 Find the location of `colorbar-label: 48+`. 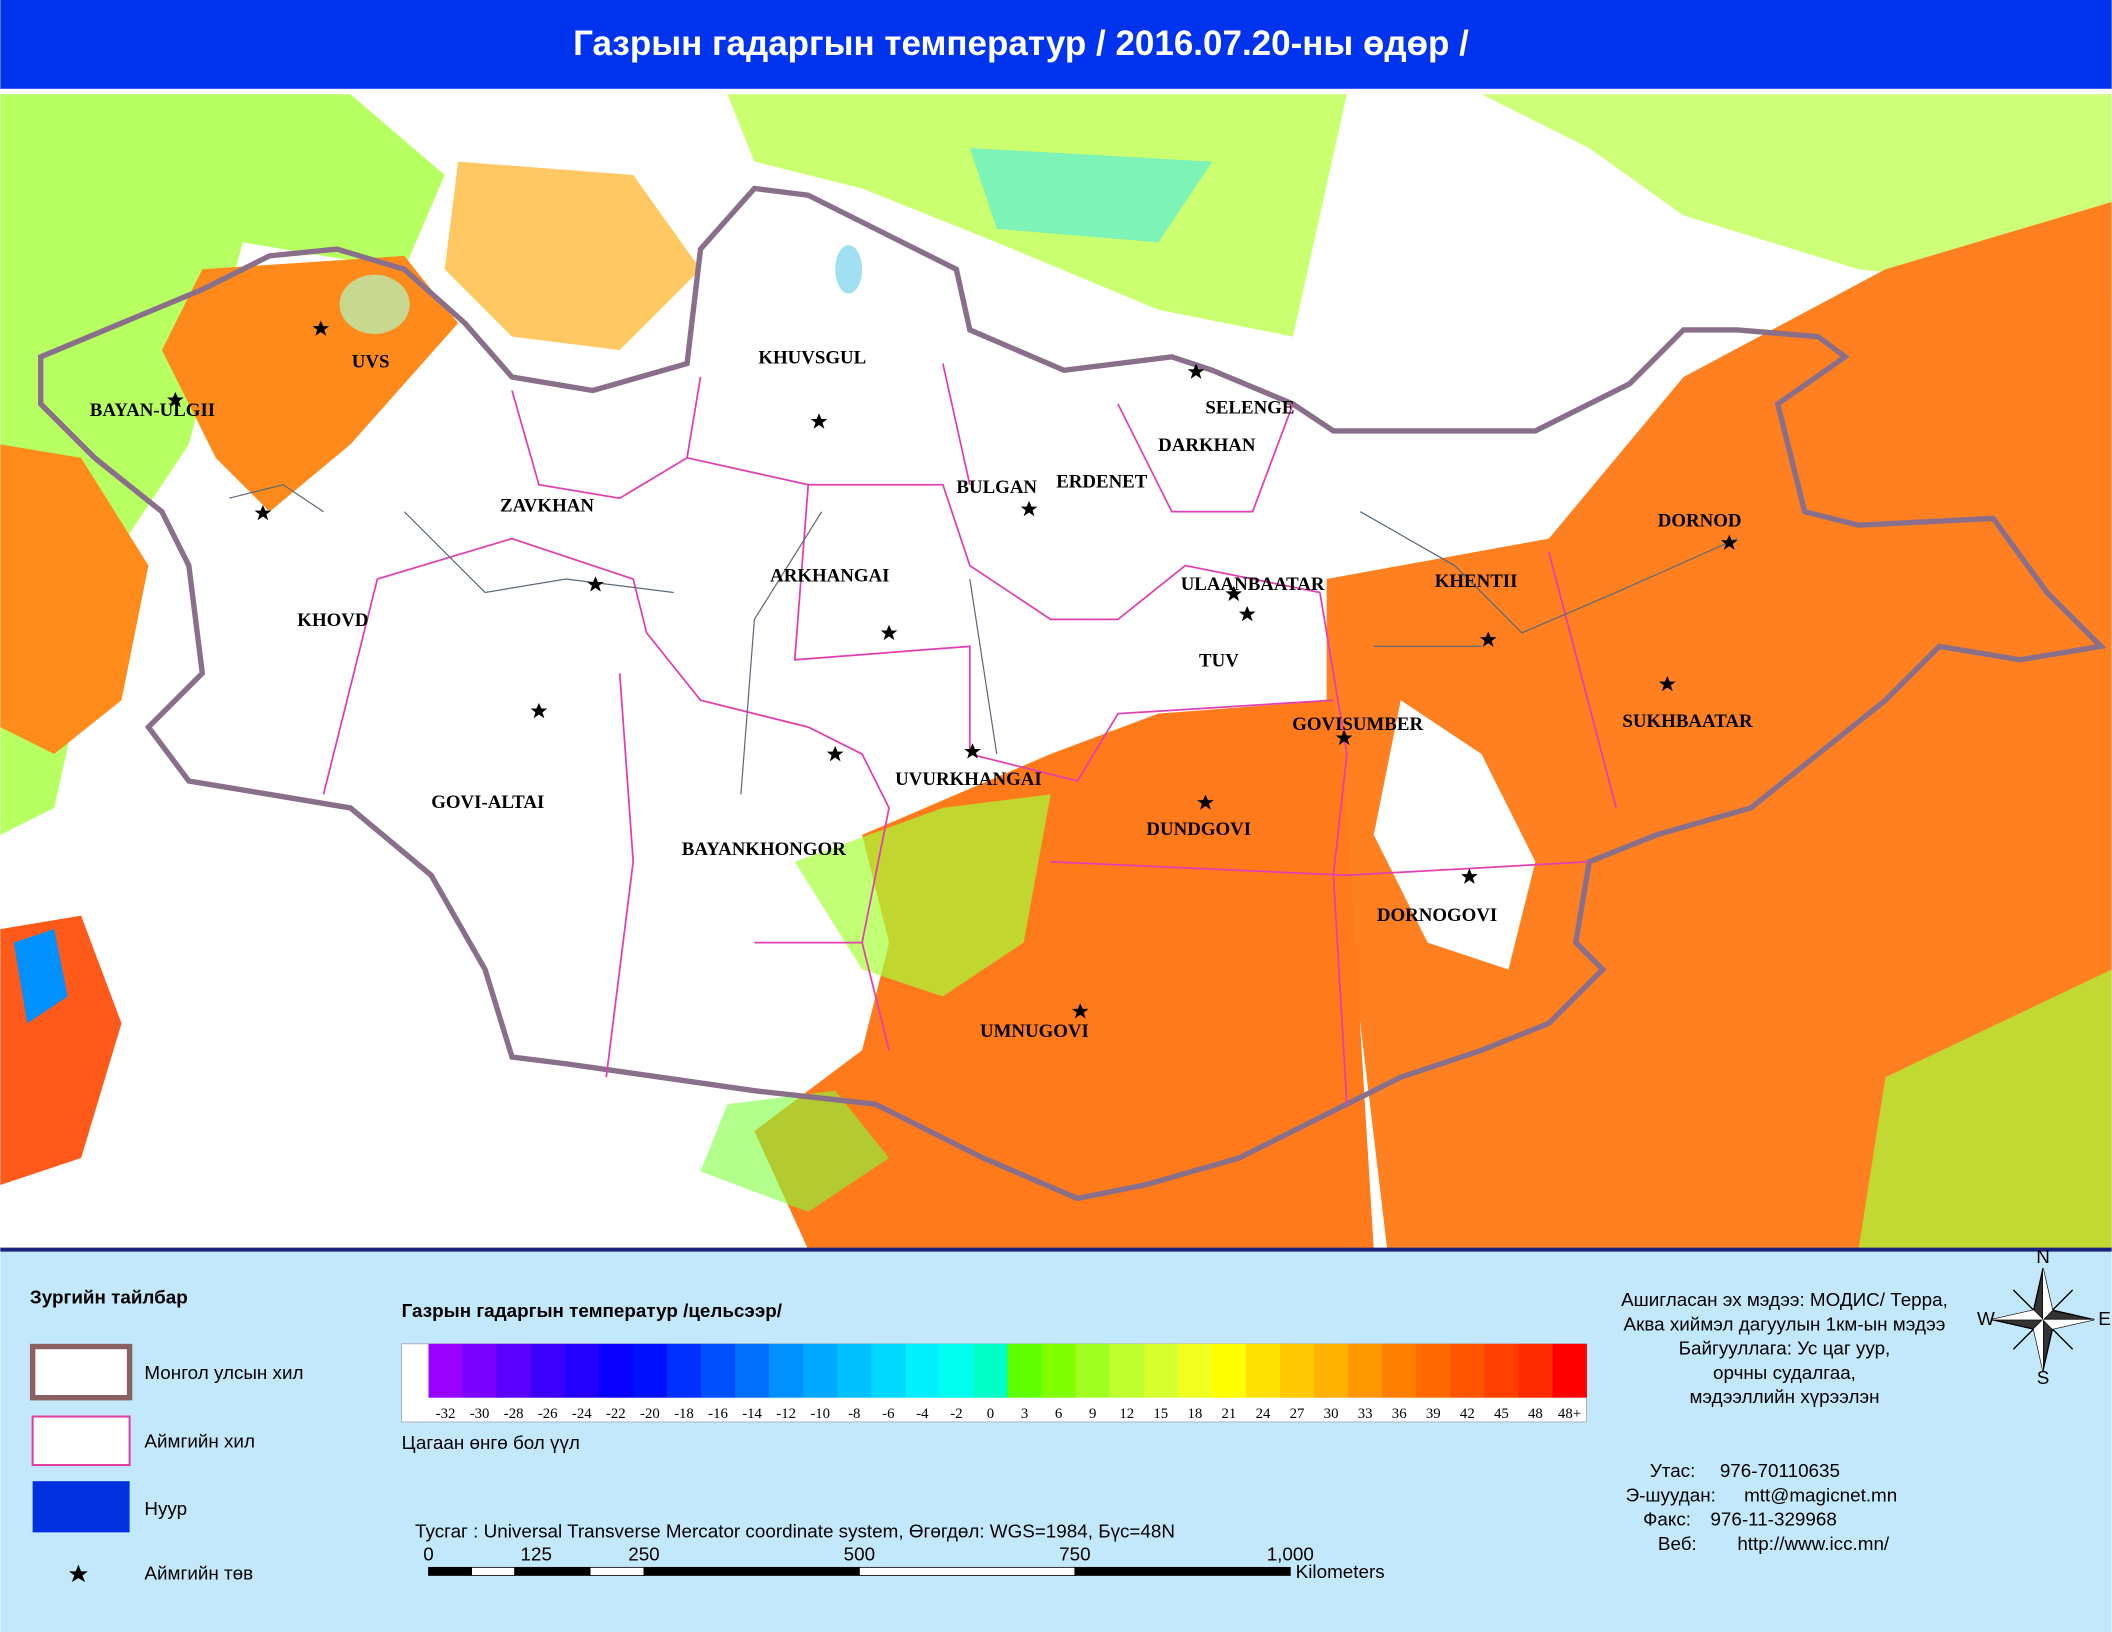

colorbar-label: 48+ is located at coordinates (1569, 1414).